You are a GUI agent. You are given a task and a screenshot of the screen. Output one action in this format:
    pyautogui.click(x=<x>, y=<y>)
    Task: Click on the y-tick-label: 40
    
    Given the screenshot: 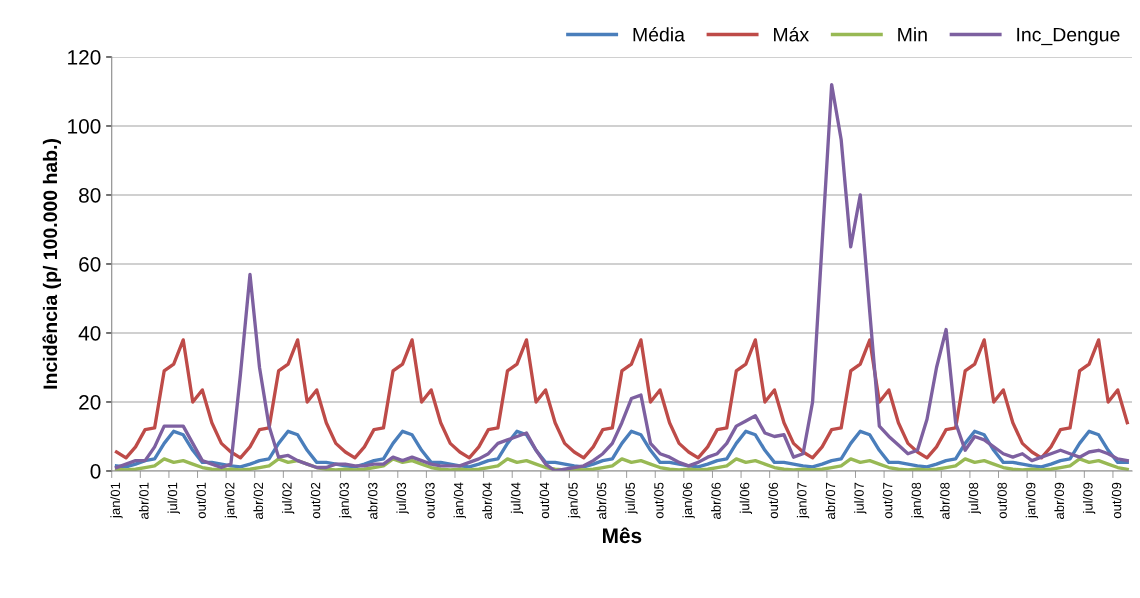 What is the action you would take?
    pyautogui.click(x=89, y=333)
    